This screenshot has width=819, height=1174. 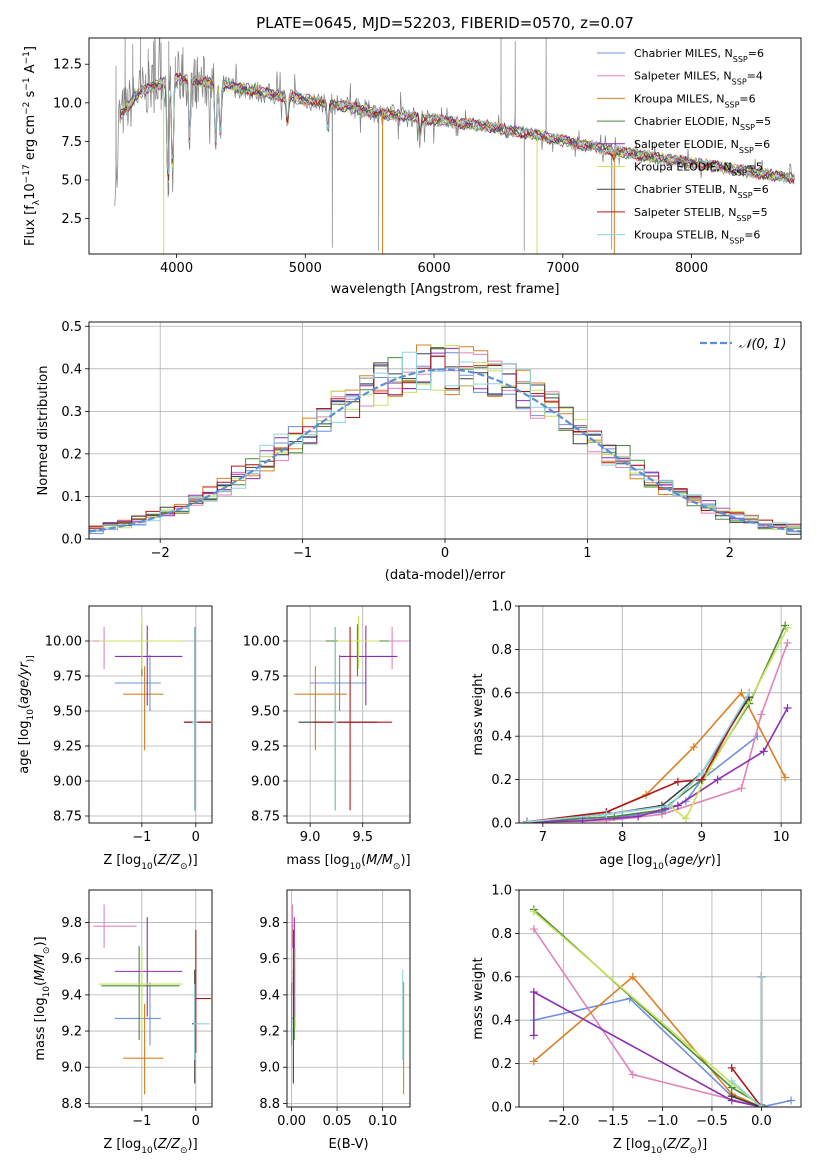 I want to click on x-axis-label-part: Z [log, so click(x=122, y=1144).